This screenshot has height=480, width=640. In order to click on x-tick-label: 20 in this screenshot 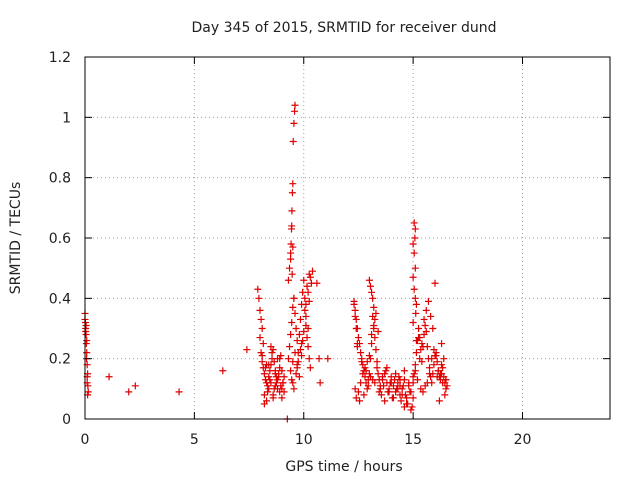, I will do `click(523, 440)`.